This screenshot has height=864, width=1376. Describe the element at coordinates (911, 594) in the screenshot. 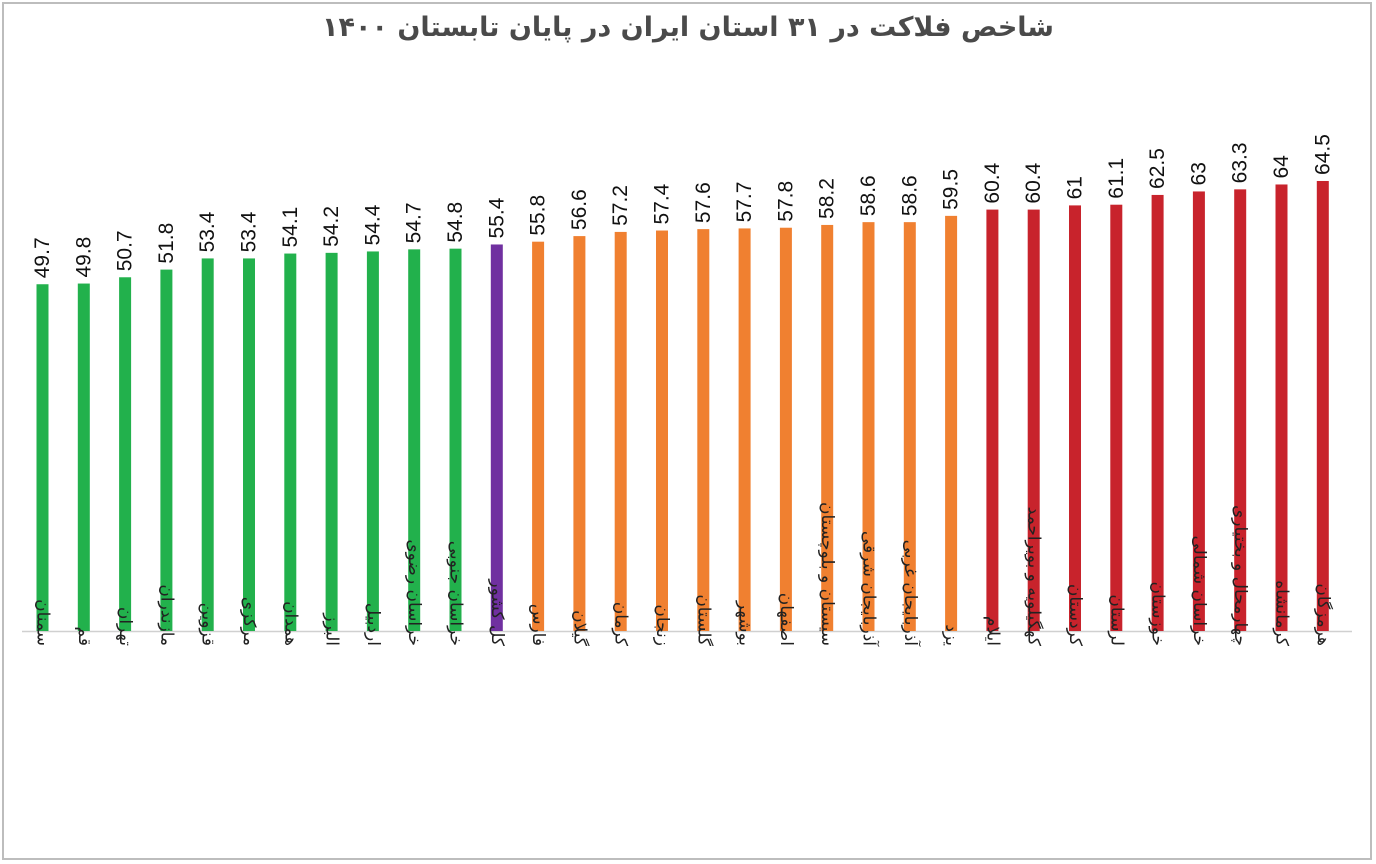

I see `category-label: آذربایجان غربی` at that location.